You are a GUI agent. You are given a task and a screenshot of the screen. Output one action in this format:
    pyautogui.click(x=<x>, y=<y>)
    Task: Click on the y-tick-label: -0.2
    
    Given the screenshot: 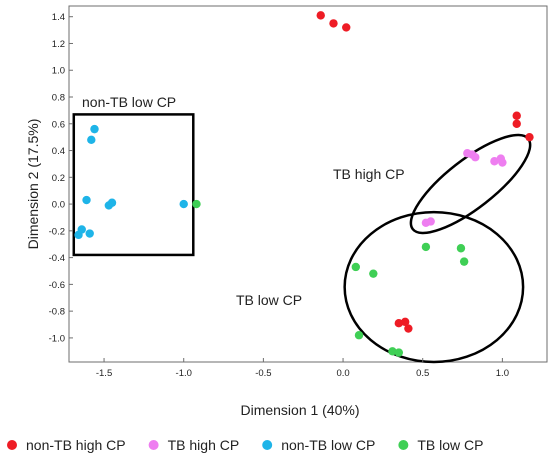 What is the action you would take?
    pyautogui.click(x=57, y=231)
    